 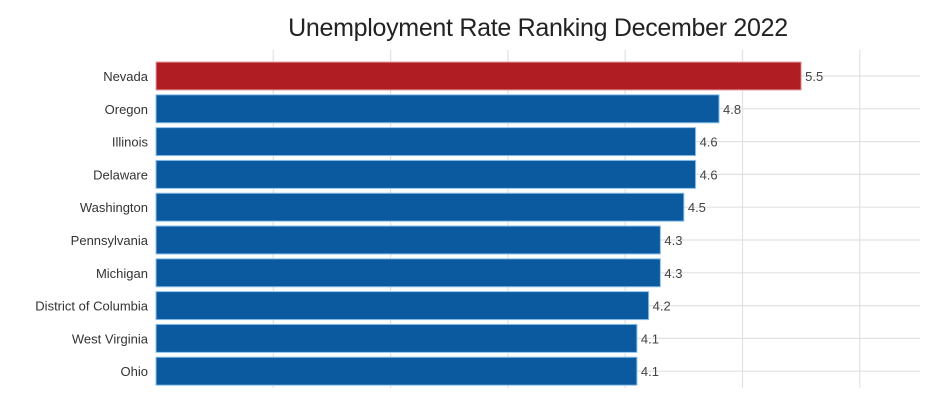 What do you see at coordinates (426, 174) in the screenshot?
I see `bar-delaware` at bounding box center [426, 174].